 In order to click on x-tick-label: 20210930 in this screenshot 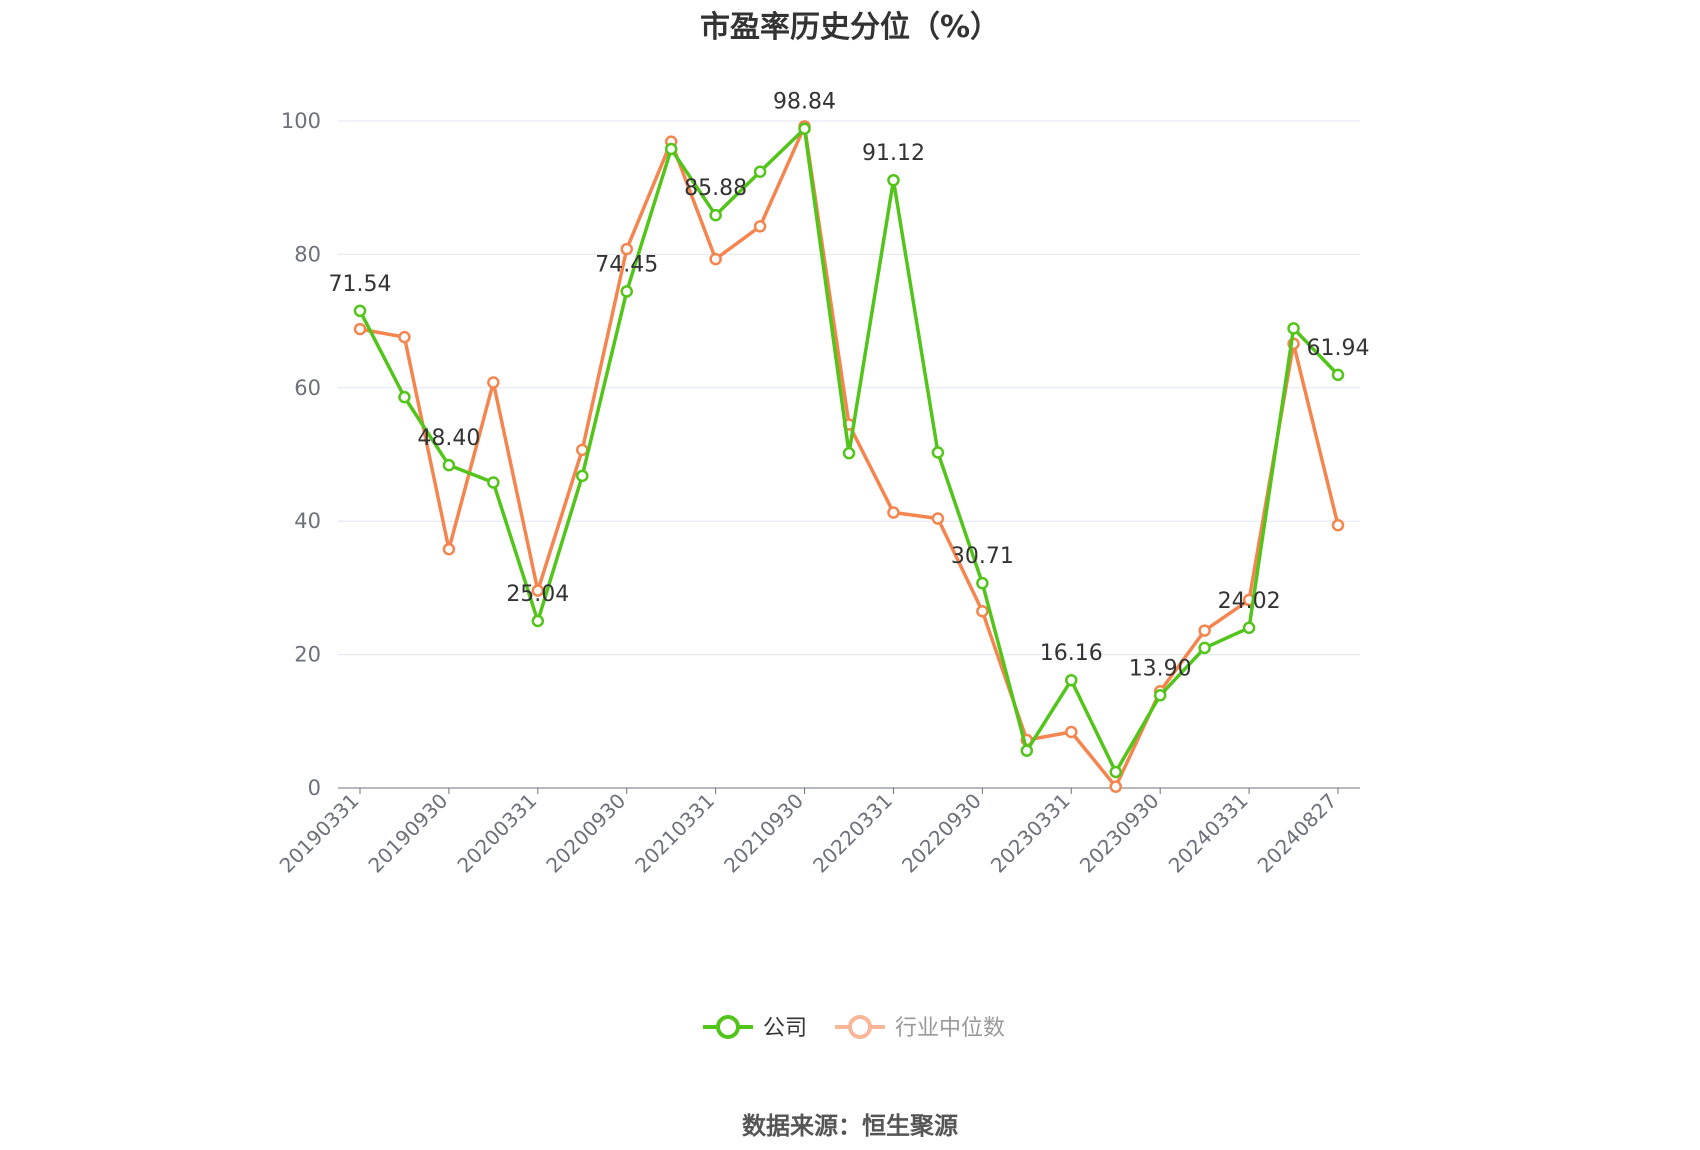, I will do `click(763, 833)`.